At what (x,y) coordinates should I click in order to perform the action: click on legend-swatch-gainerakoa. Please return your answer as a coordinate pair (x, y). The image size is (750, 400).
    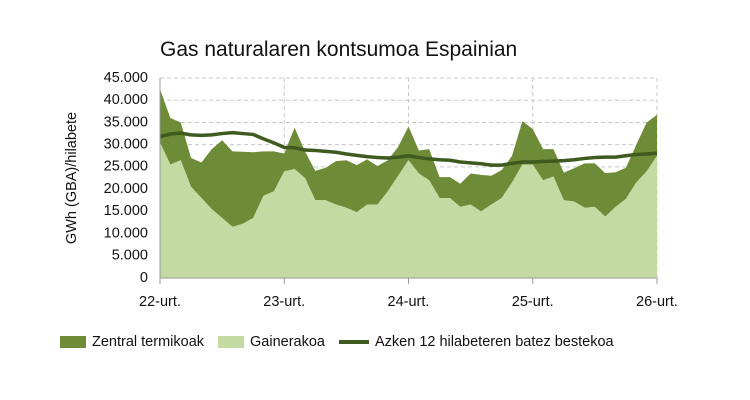
    Looking at the image, I should click on (231, 342).